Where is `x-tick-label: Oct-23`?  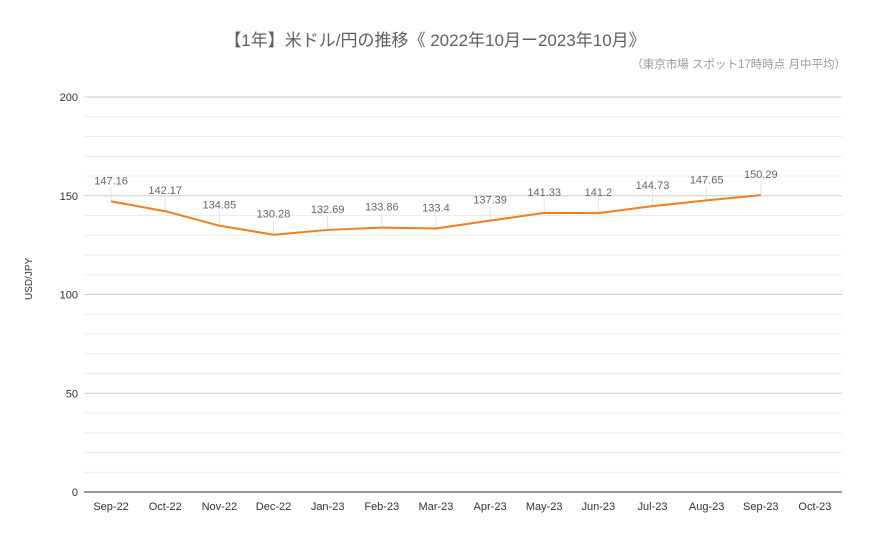
x-tick-label: Oct-23 is located at coordinates (814, 507).